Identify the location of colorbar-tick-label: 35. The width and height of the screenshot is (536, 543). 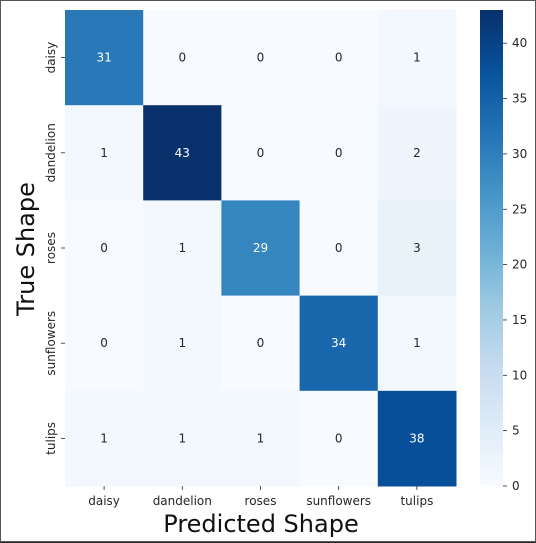
(519, 99).